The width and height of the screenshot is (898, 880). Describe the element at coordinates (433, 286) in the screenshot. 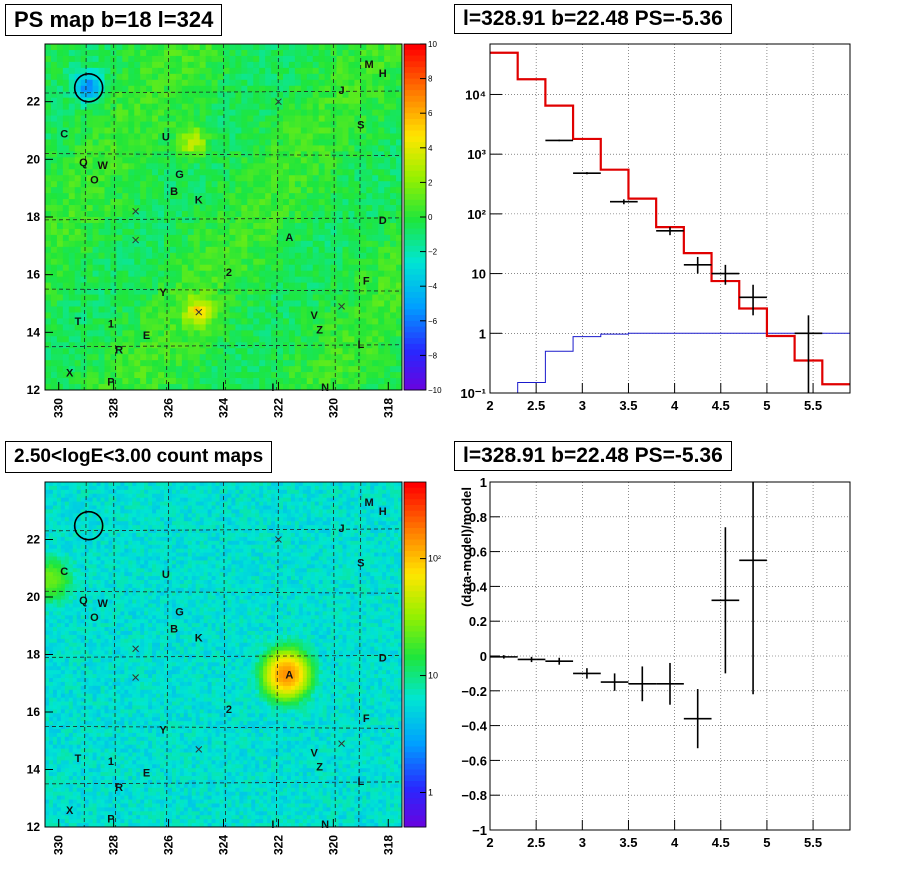

I see `colorbar-tick-label: −4` at that location.